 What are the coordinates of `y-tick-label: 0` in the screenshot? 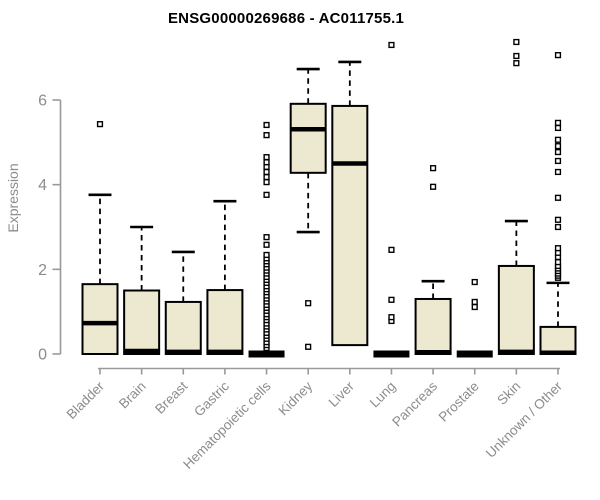 It's located at (42, 355).